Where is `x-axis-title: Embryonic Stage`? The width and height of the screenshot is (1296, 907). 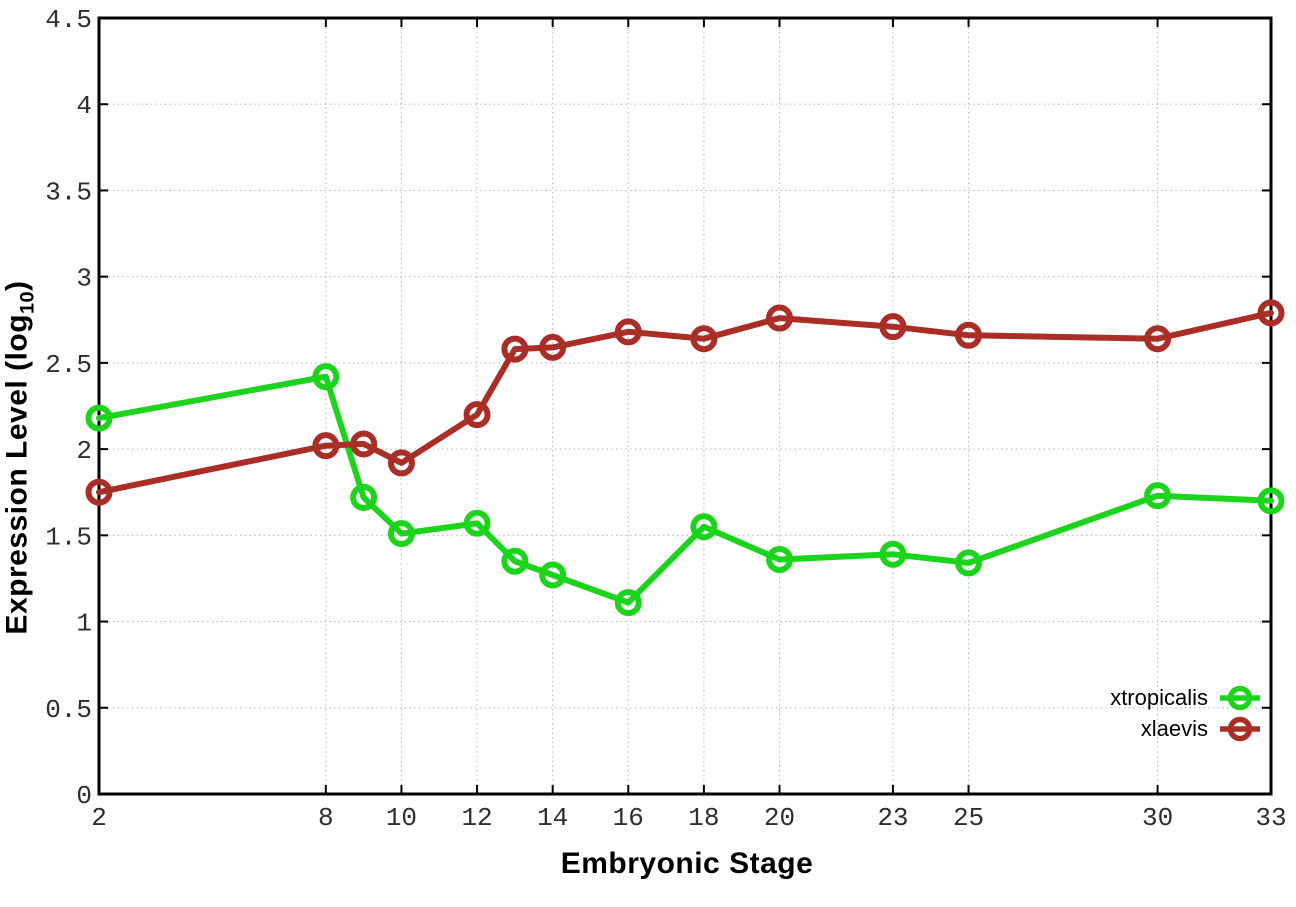 x-axis-title: Embryonic Stage is located at coordinates (687, 863).